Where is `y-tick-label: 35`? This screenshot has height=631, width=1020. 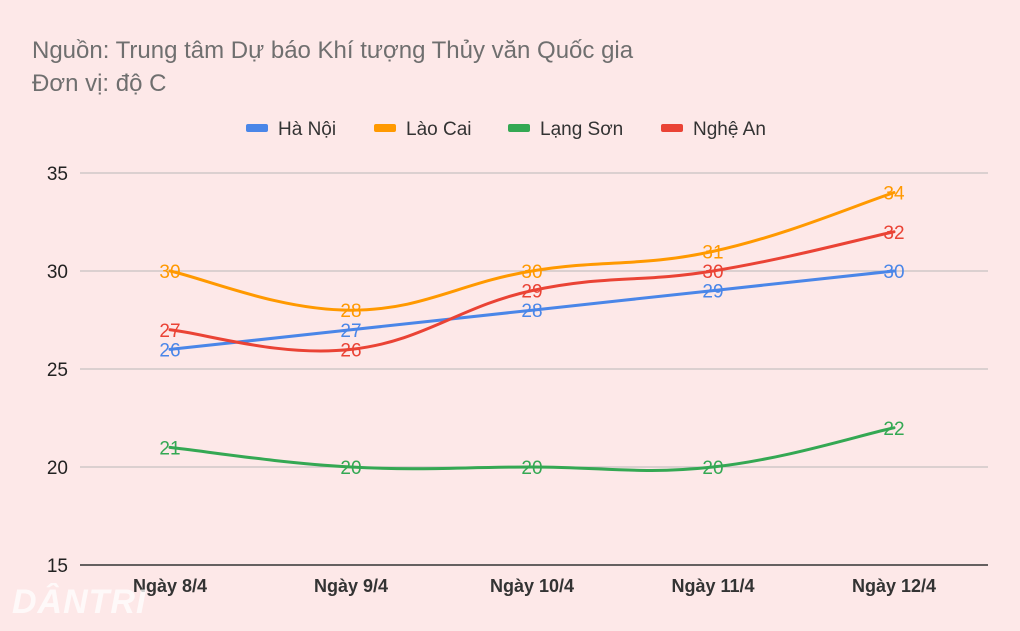 y-tick-label: 35 is located at coordinates (57, 174).